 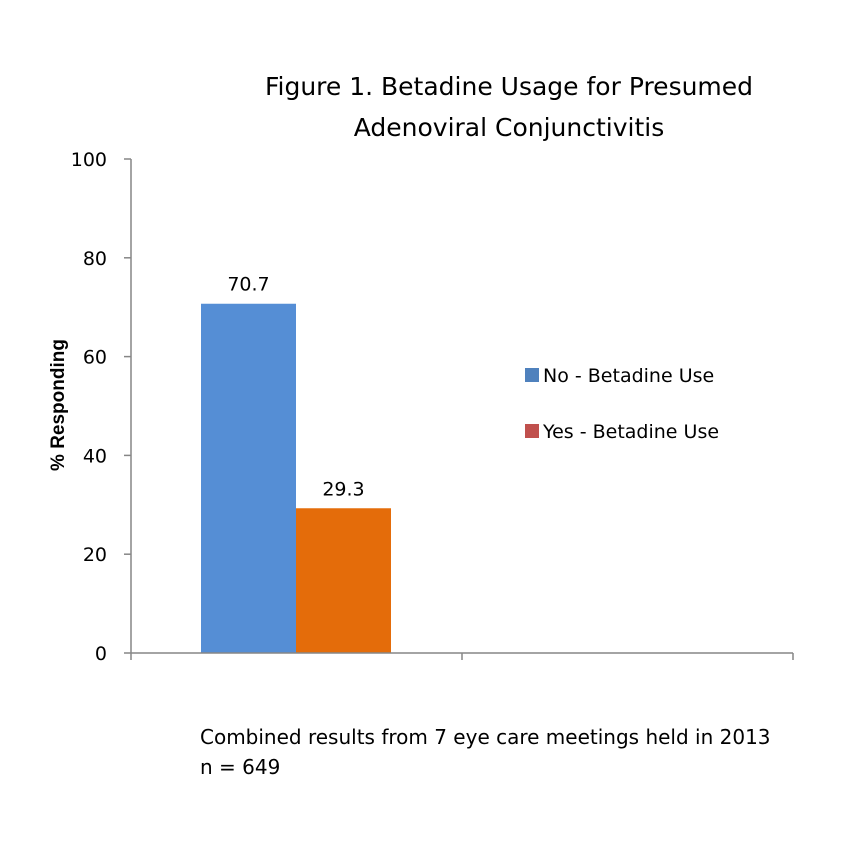 What do you see at coordinates (295, 387) in the screenshot?
I see `data-labels: 70.7 29.3` at bounding box center [295, 387].